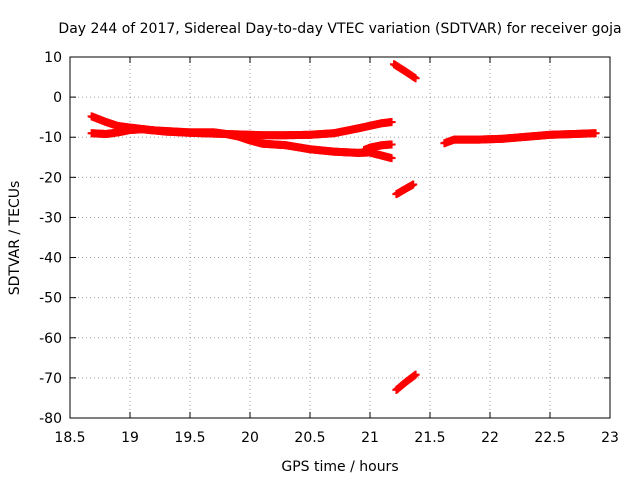 This screenshot has width=640, height=480. What do you see at coordinates (50, 178) in the screenshot?
I see `y-tick-label: -20` at bounding box center [50, 178].